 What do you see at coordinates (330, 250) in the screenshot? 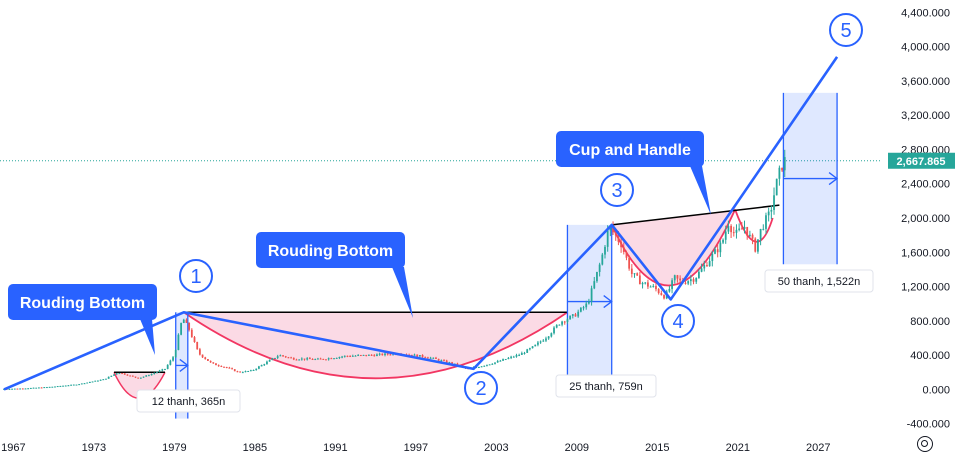
I see `rounding-bottom-2-callout-box` at bounding box center [330, 250].